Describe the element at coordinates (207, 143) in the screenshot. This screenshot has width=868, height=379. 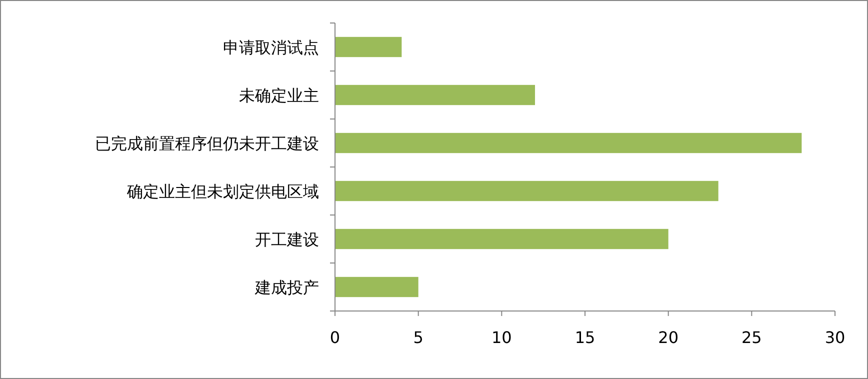
I see `y-tick-label: 已完成前置程序但仍未开工建设` at that location.